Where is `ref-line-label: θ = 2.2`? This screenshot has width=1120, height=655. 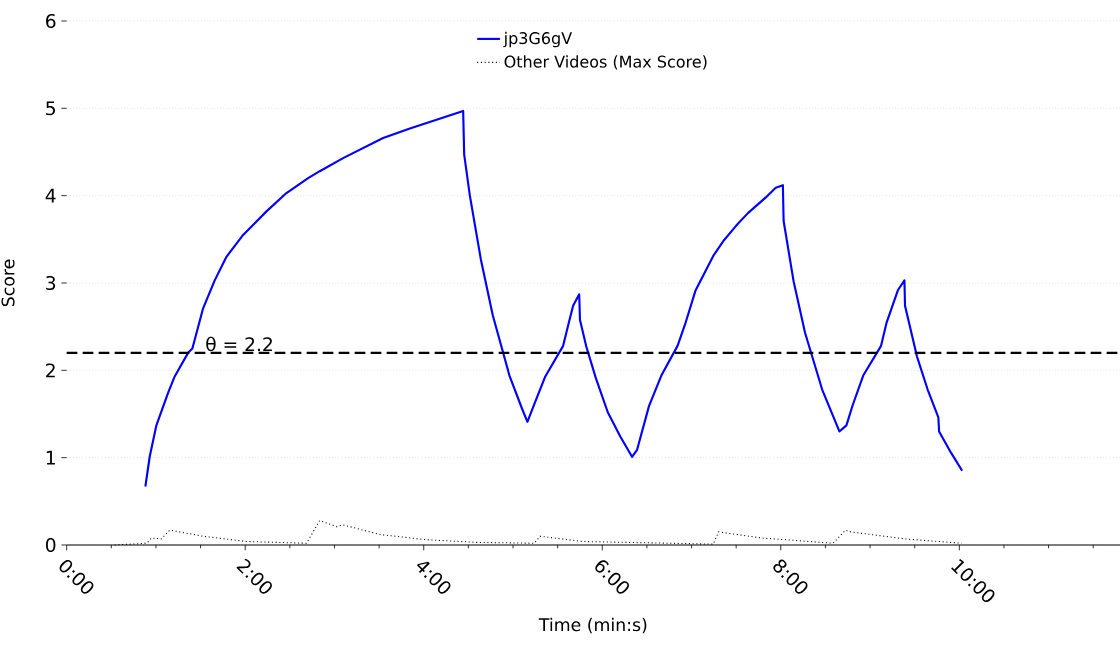
ref-line-label: θ = 2.2 is located at coordinates (239, 344).